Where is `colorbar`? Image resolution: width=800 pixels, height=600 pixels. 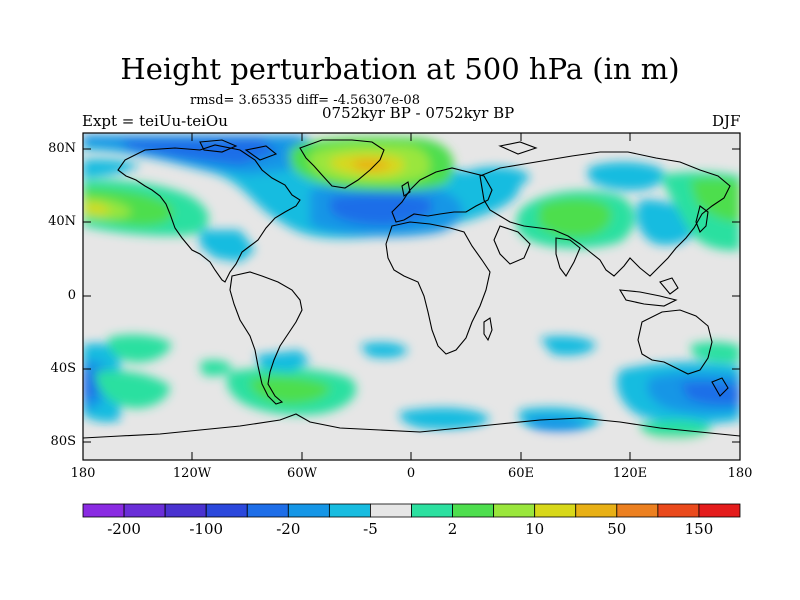 colorbar is located at coordinates (411, 510).